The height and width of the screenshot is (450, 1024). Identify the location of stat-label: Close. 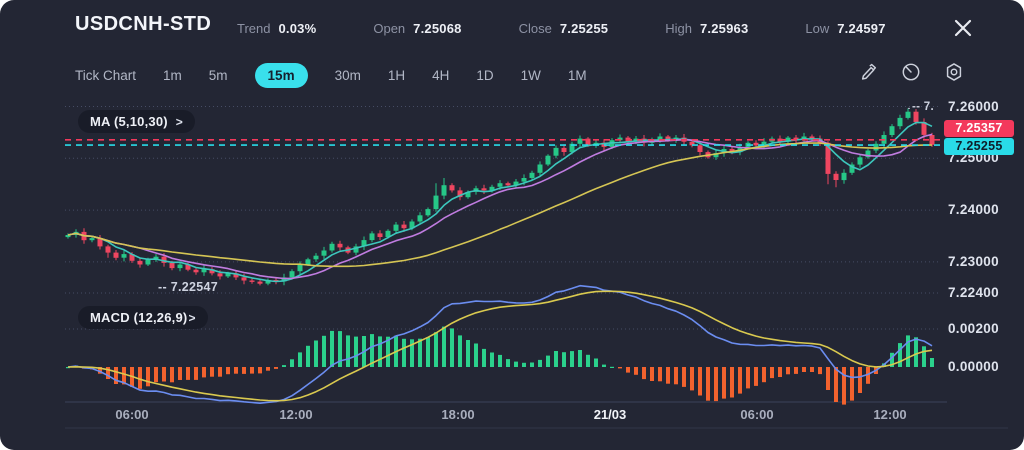
(535, 28).